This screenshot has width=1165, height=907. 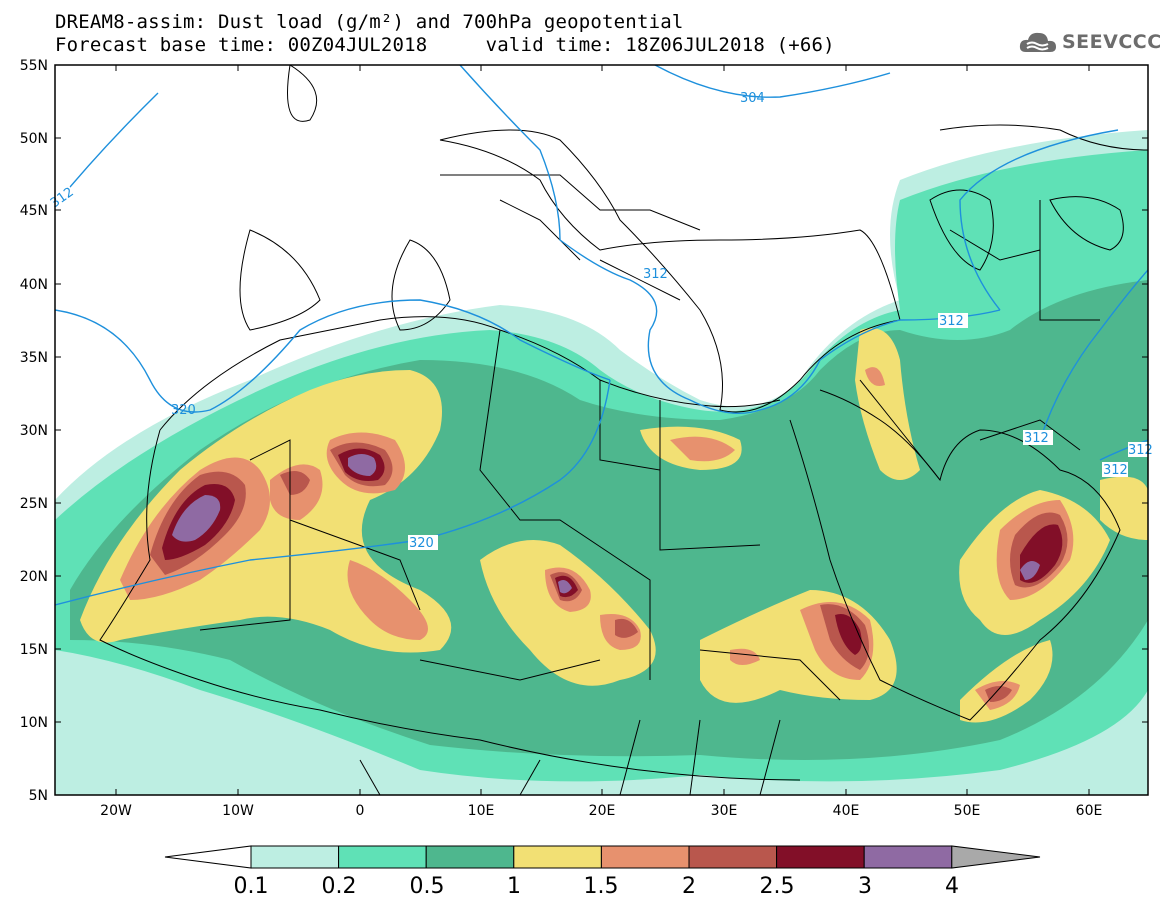 I want to click on contour-label-312-gulf-b: 312, so click(x=1115, y=470).